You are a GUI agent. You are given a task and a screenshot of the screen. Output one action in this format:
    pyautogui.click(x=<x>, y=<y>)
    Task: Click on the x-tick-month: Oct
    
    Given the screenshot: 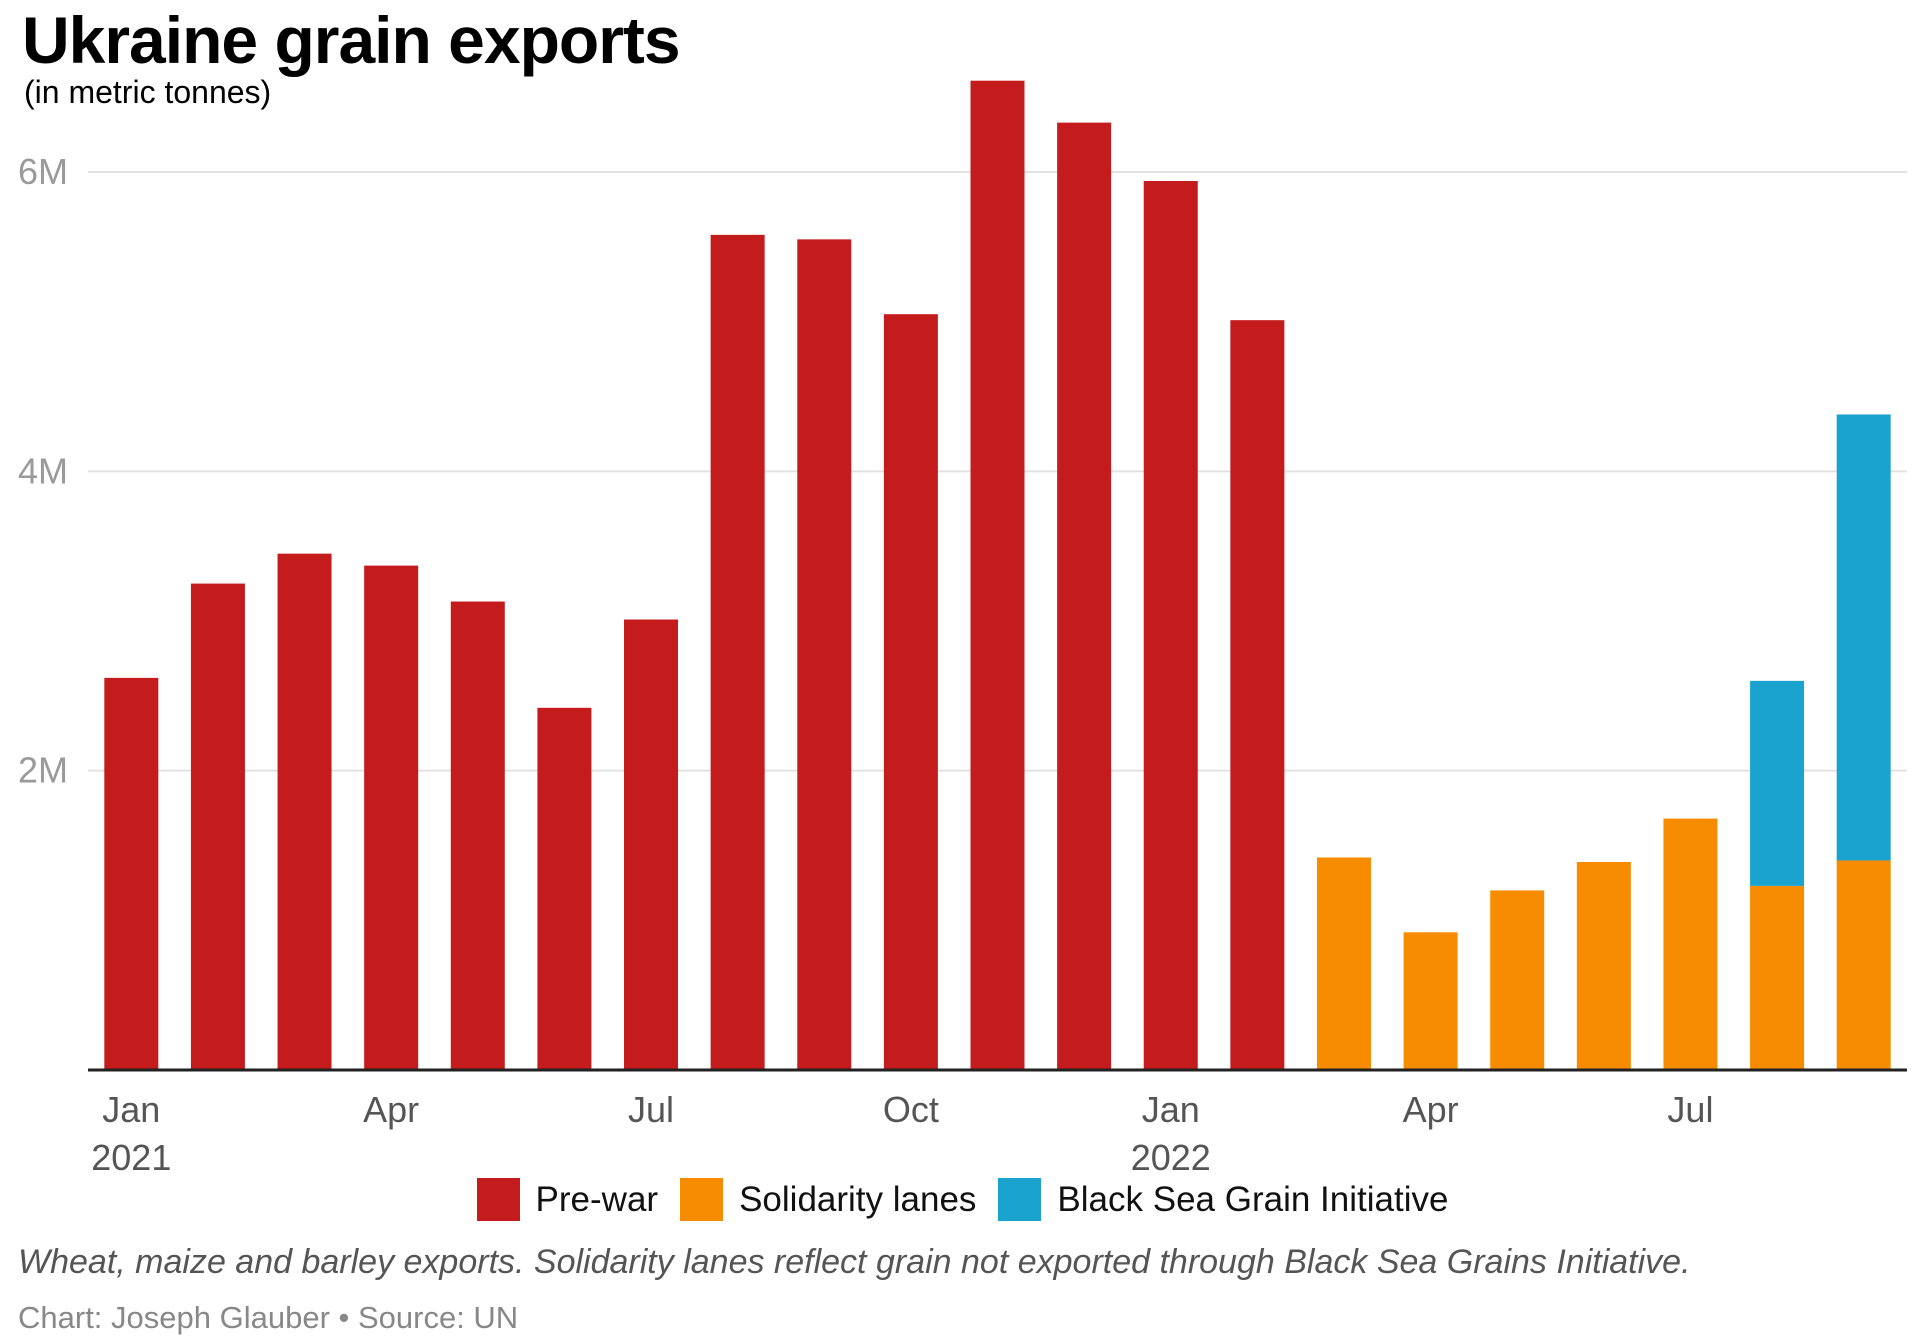 What is the action you would take?
    pyautogui.click(x=911, y=1109)
    